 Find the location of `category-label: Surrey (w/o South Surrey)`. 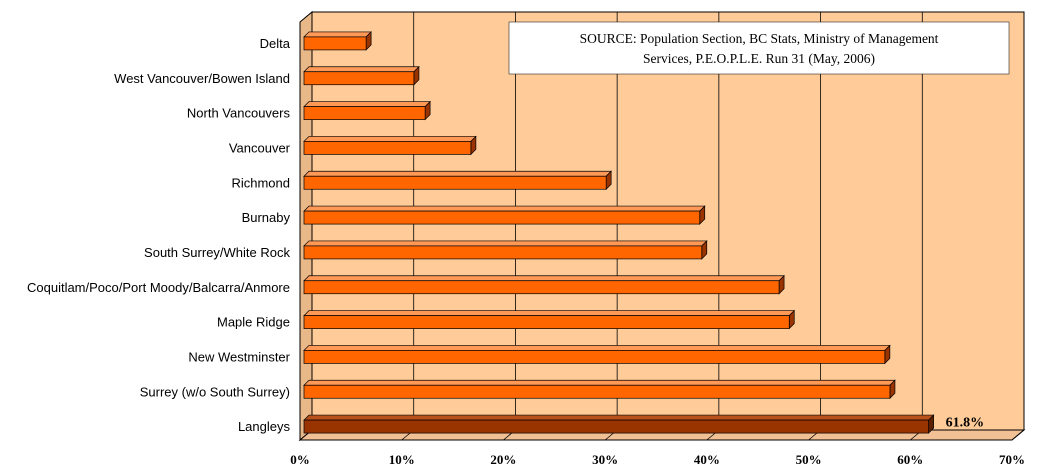

category-label: Surrey (w/o South Surrey) is located at coordinates (215, 391).